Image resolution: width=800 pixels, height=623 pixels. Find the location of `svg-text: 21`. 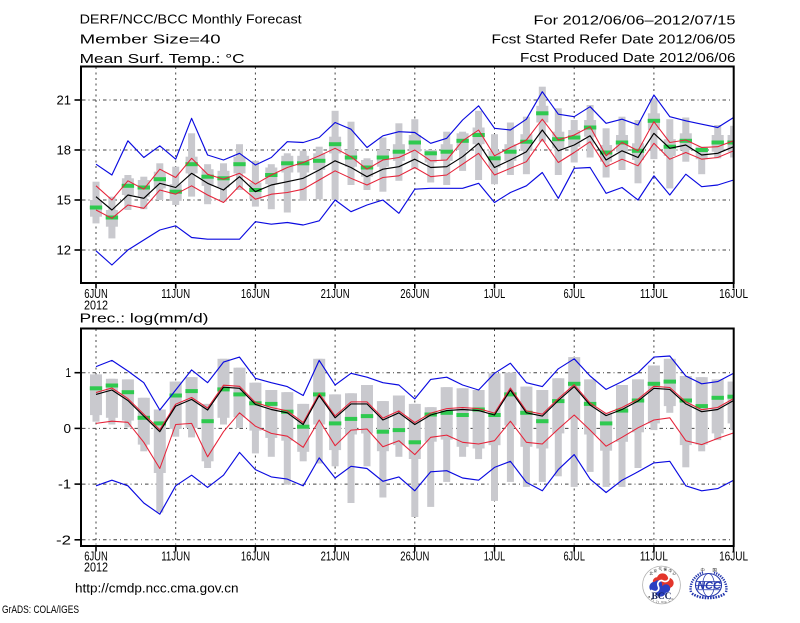

svg-text: 21 is located at coordinates (64, 100).